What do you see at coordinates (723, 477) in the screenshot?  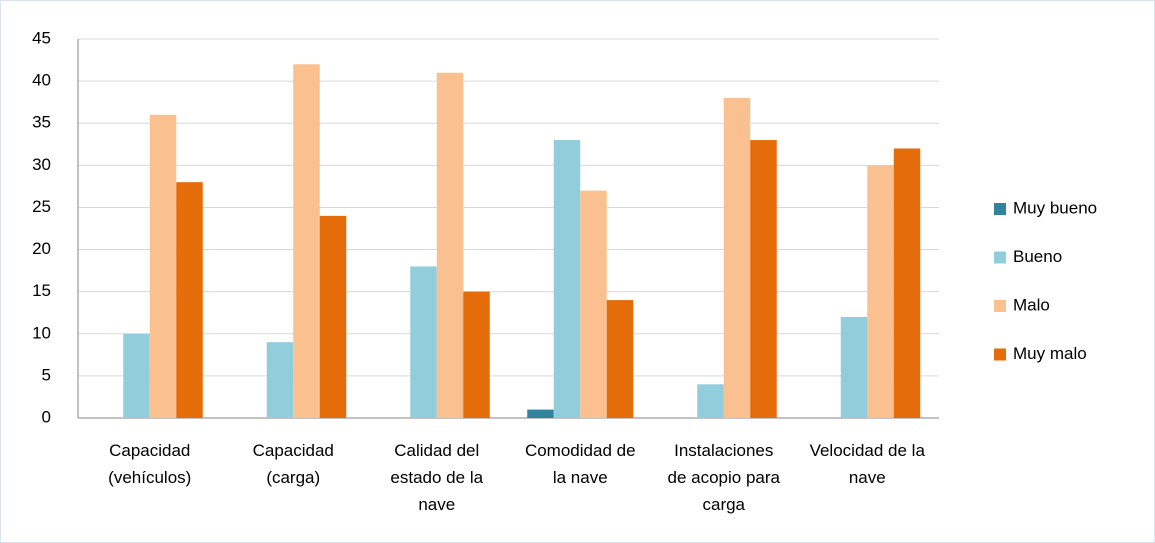 I see `x-tick-label: Instalaciones de acopio para carga` at bounding box center [723, 477].